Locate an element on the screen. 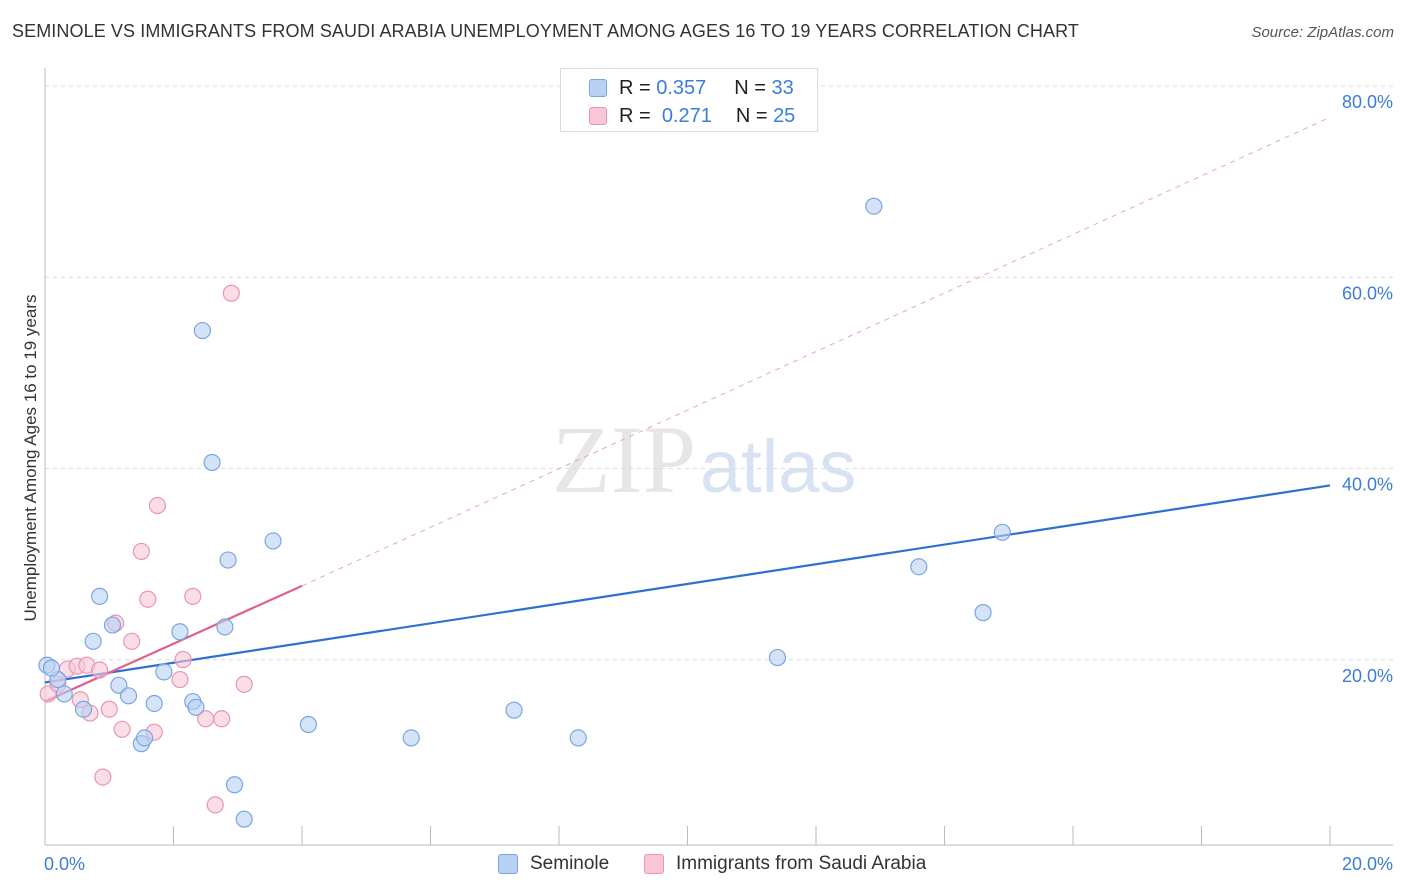  saudi-r-value: 0.271 is located at coordinates (686, 115).